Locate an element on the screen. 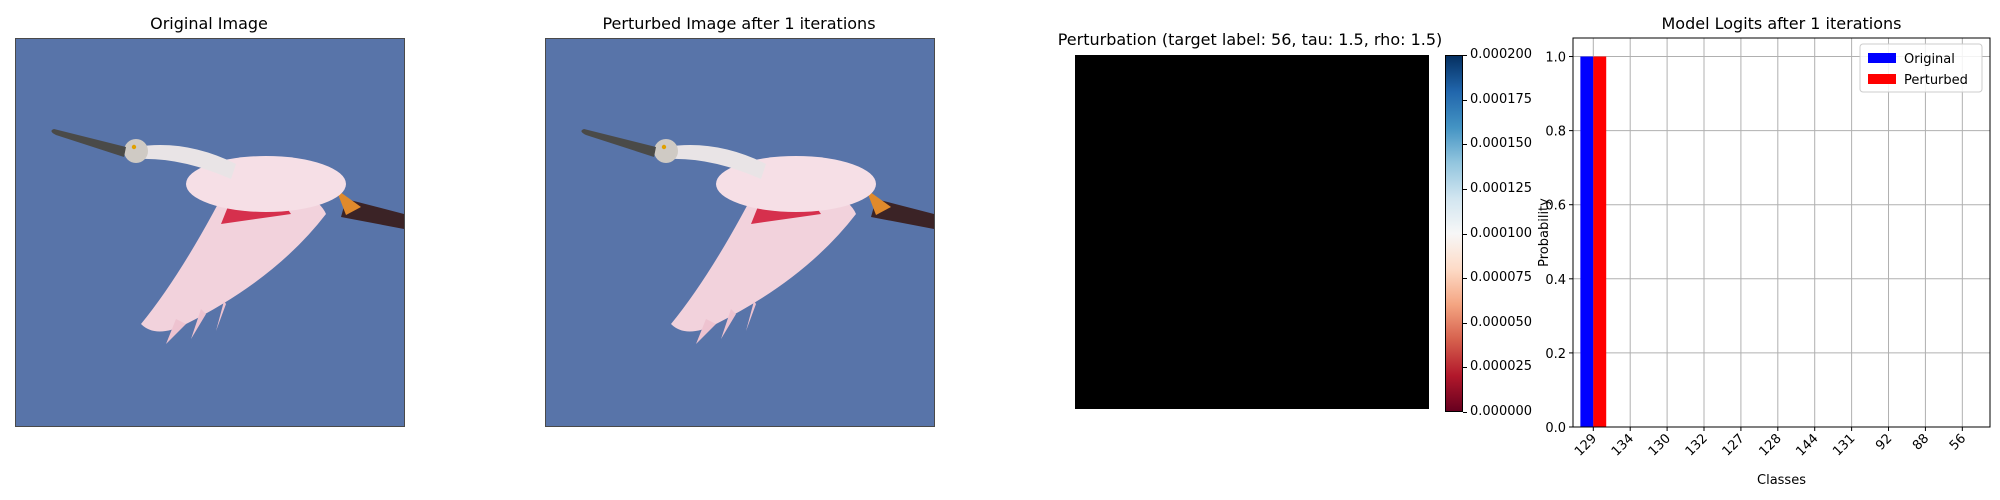  x-tick-label: 92 is located at coordinates (1884, 442).